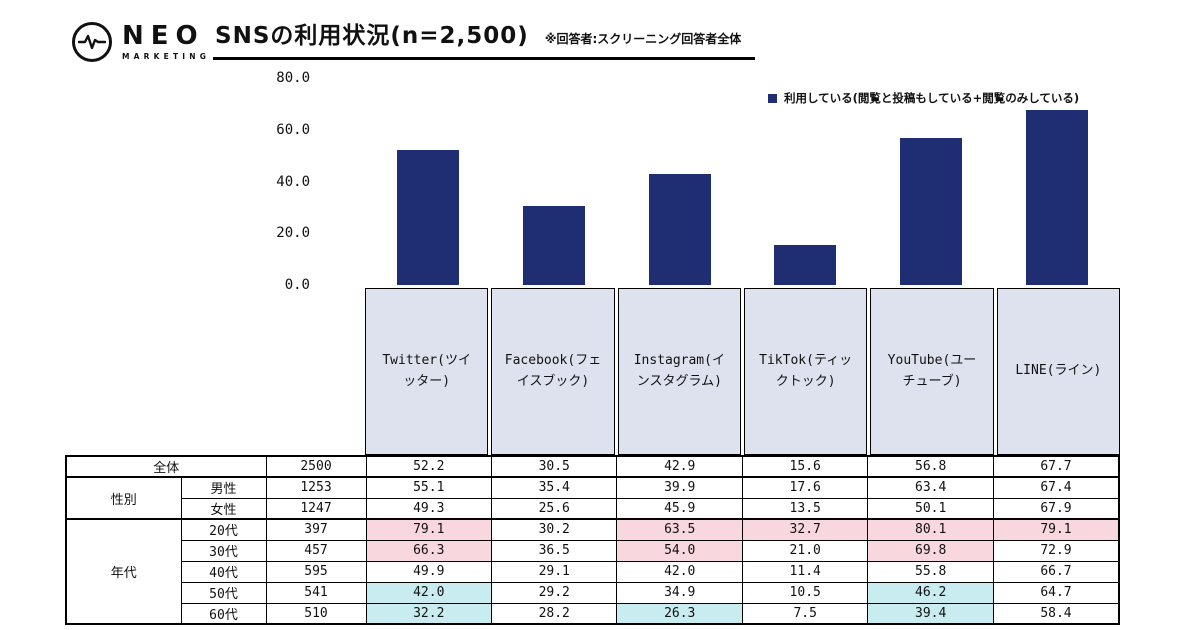 The image size is (1200, 630). Describe the element at coordinates (293, 78) in the screenshot. I see `y-tick-label: 80.0` at that location.